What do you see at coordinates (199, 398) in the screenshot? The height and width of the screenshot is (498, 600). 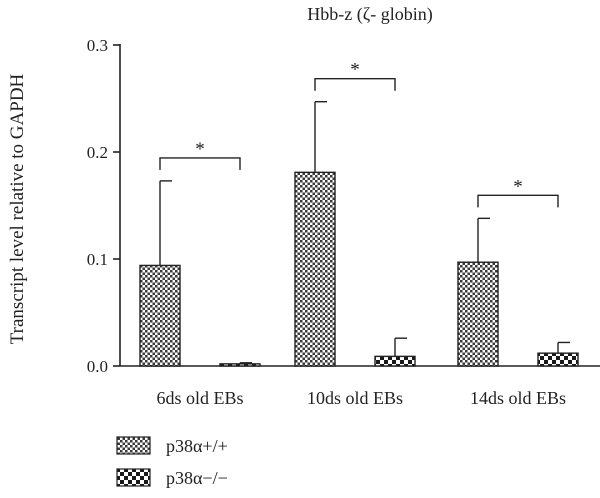 I see `x-category-label: 6ds old EBs` at bounding box center [199, 398].